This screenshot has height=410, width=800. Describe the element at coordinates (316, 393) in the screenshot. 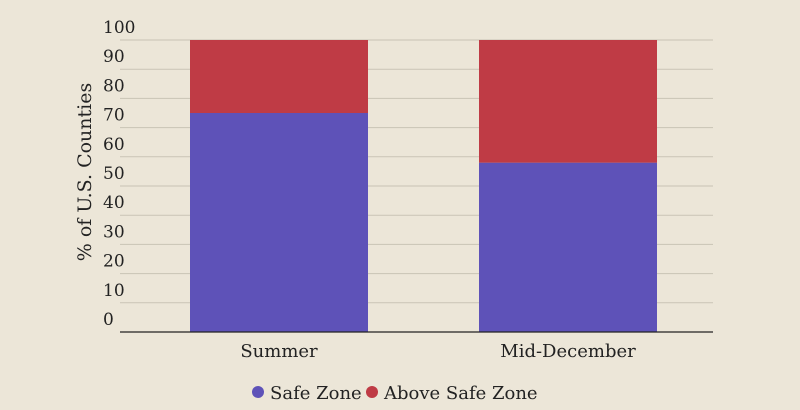

I see `legend-label: Safe Zone` at that location.